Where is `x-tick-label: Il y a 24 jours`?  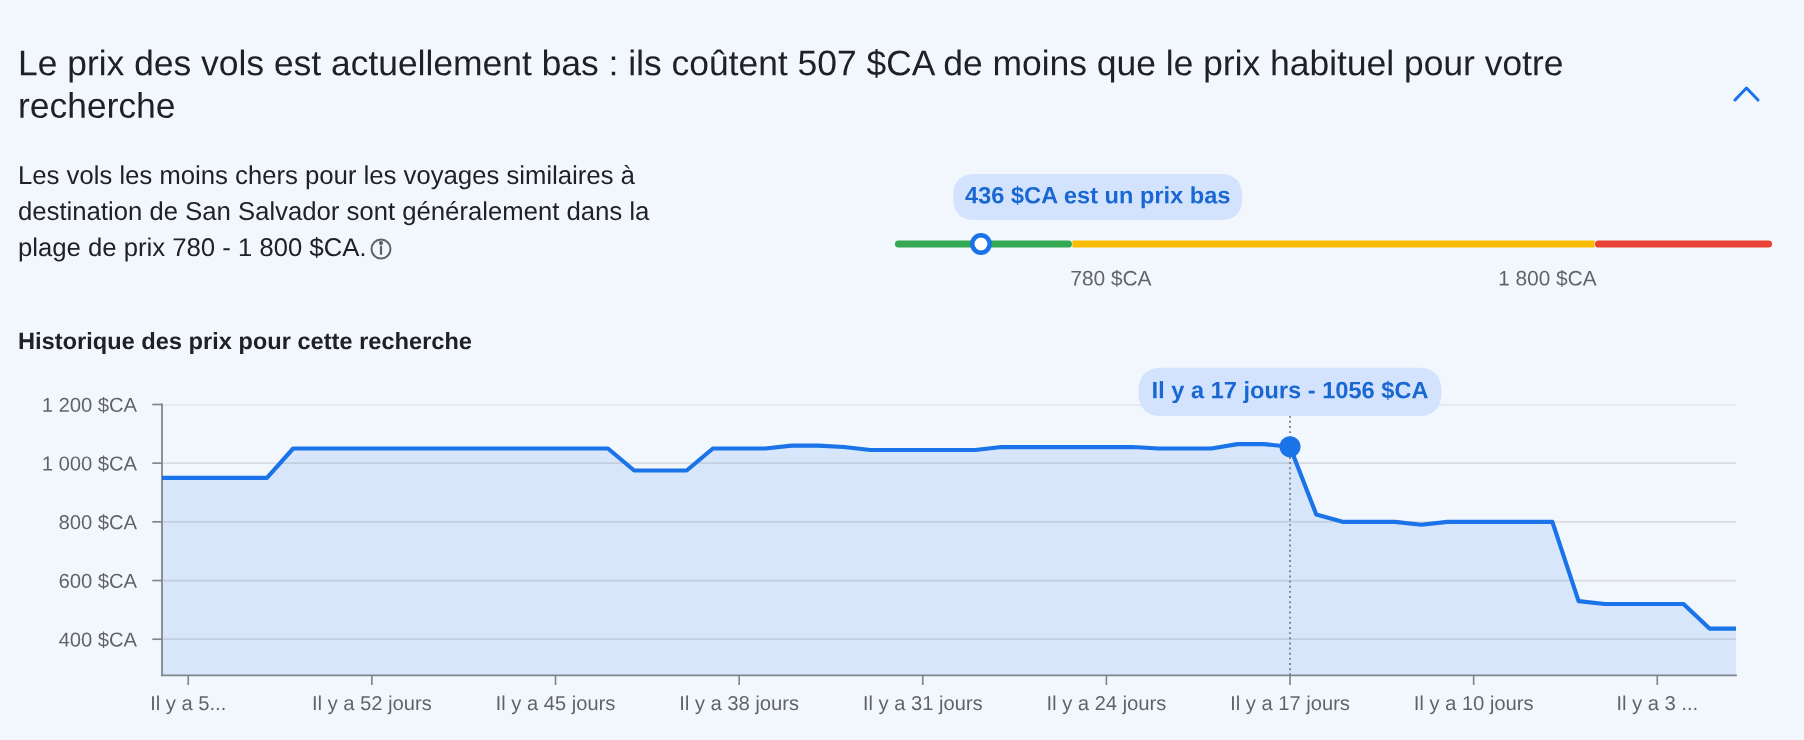 x-tick-label: Il y a 24 jours is located at coordinates (1107, 705).